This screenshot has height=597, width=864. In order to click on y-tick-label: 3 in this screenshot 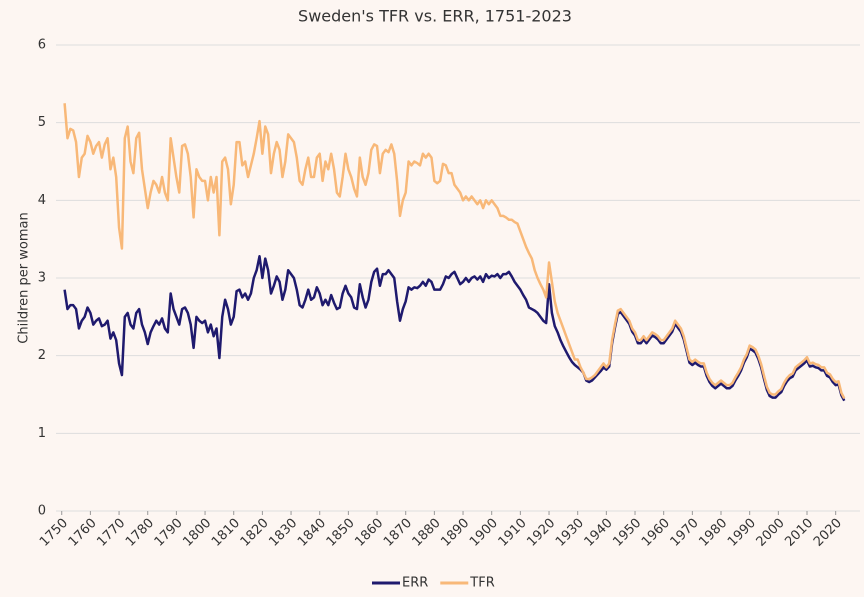, I will do `click(42, 278)`.